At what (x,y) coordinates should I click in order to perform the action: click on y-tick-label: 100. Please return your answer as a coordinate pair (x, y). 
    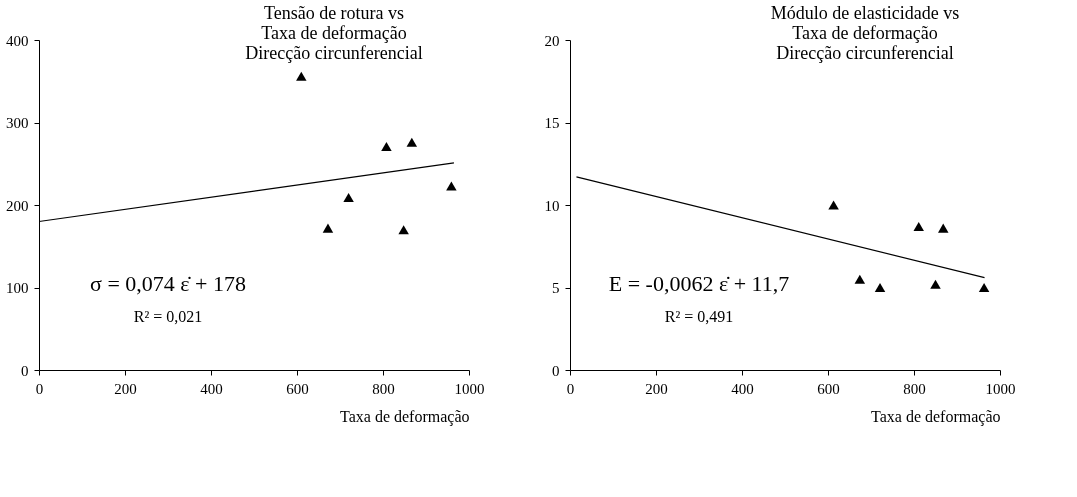
    Looking at the image, I should click on (17, 288).